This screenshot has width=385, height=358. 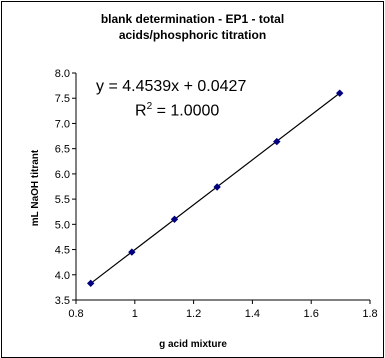 What do you see at coordinates (62, 74) in the screenshot?
I see `y-tick-label: 8.0` at bounding box center [62, 74].